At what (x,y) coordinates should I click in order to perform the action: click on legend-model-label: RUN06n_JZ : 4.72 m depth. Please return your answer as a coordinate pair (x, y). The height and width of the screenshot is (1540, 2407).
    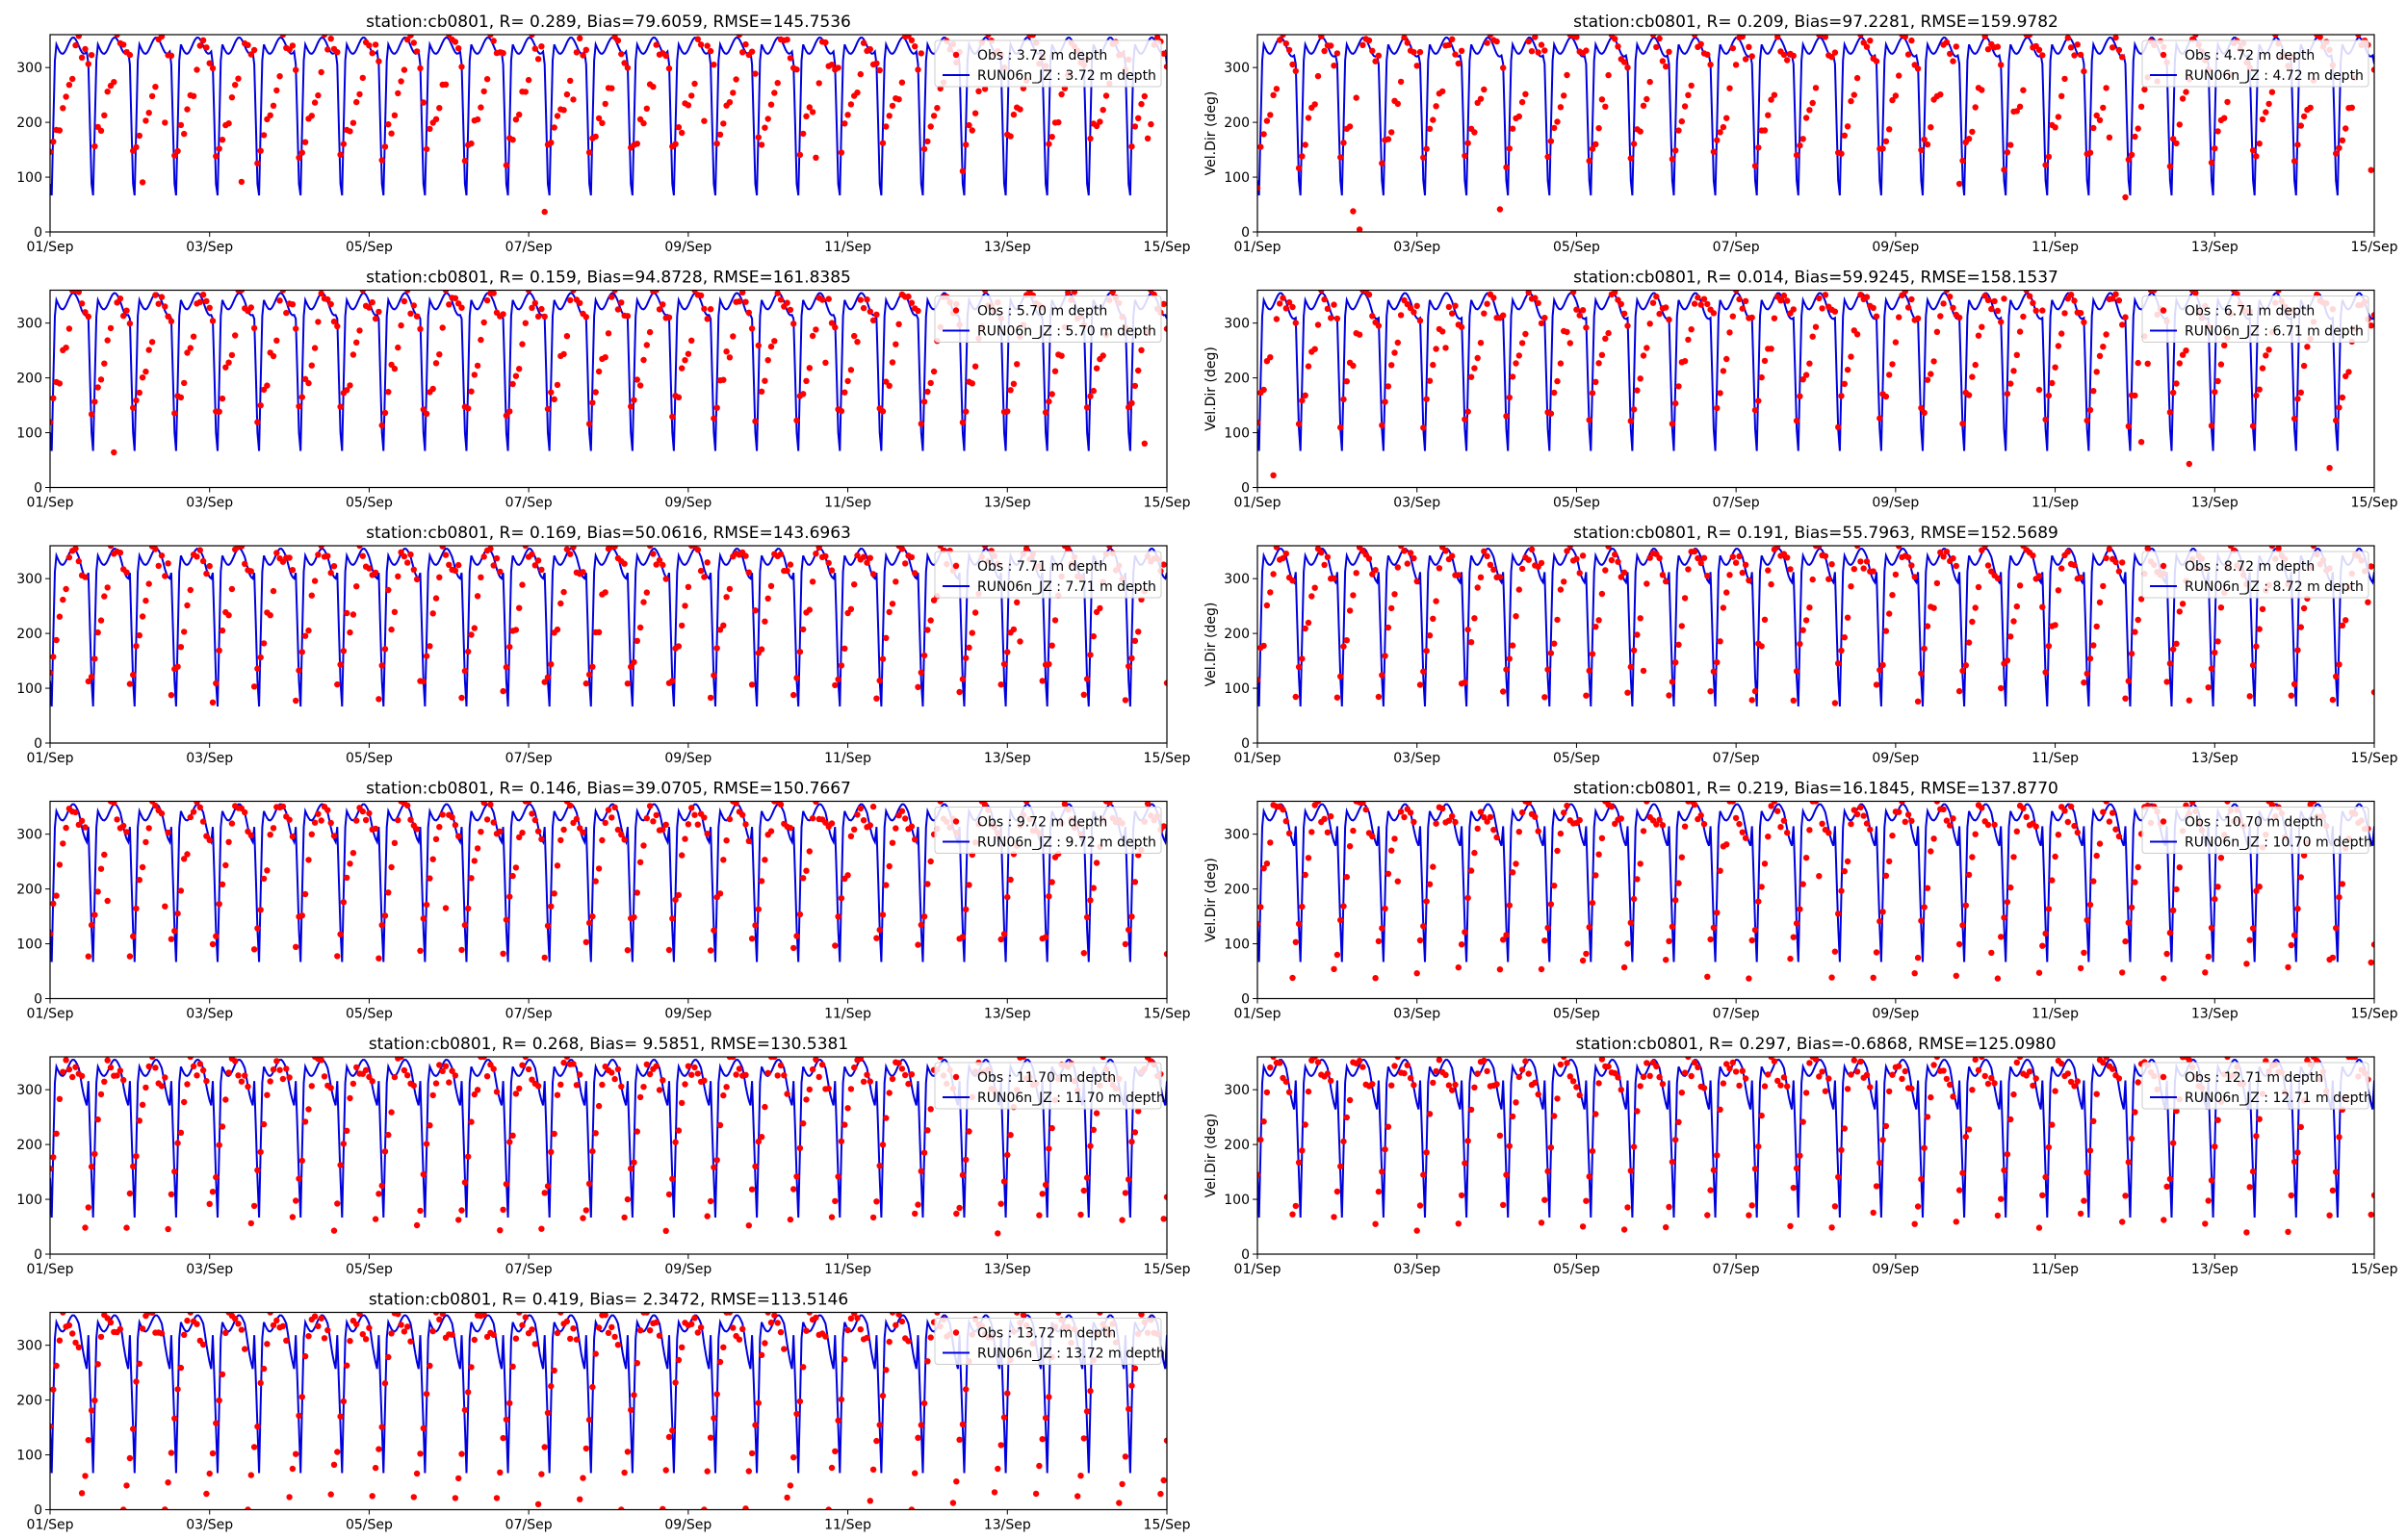
    Looking at the image, I should click on (2274, 76).